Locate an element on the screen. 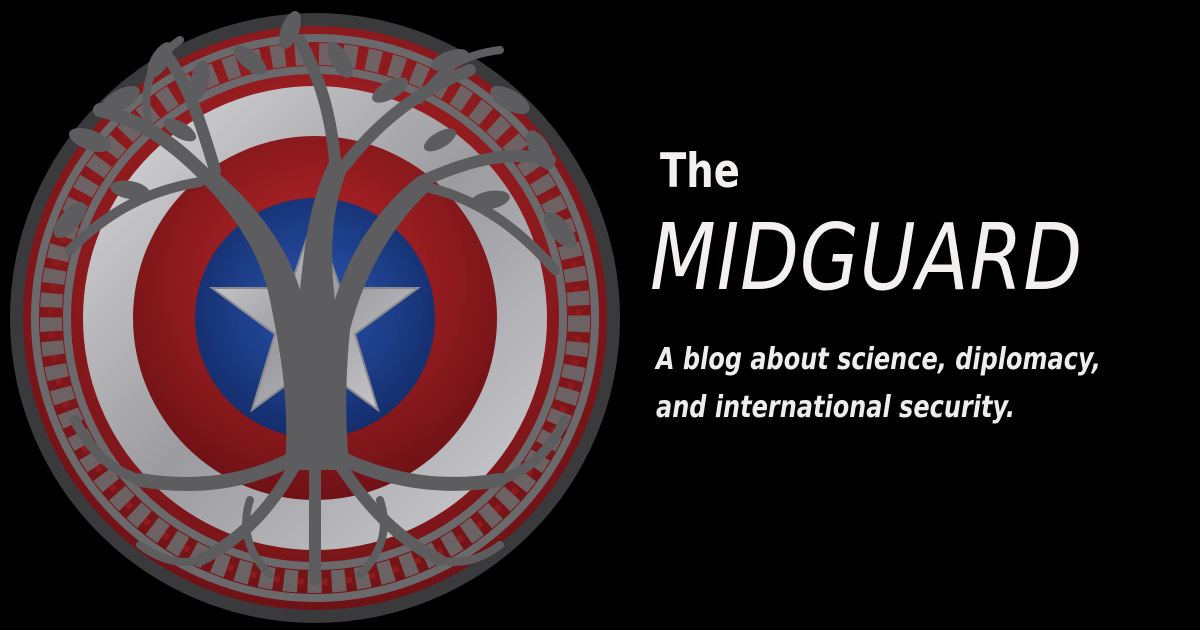 This screenshot has height=630, width=1200. title-prefix: The is located at coordinates (700, 171).